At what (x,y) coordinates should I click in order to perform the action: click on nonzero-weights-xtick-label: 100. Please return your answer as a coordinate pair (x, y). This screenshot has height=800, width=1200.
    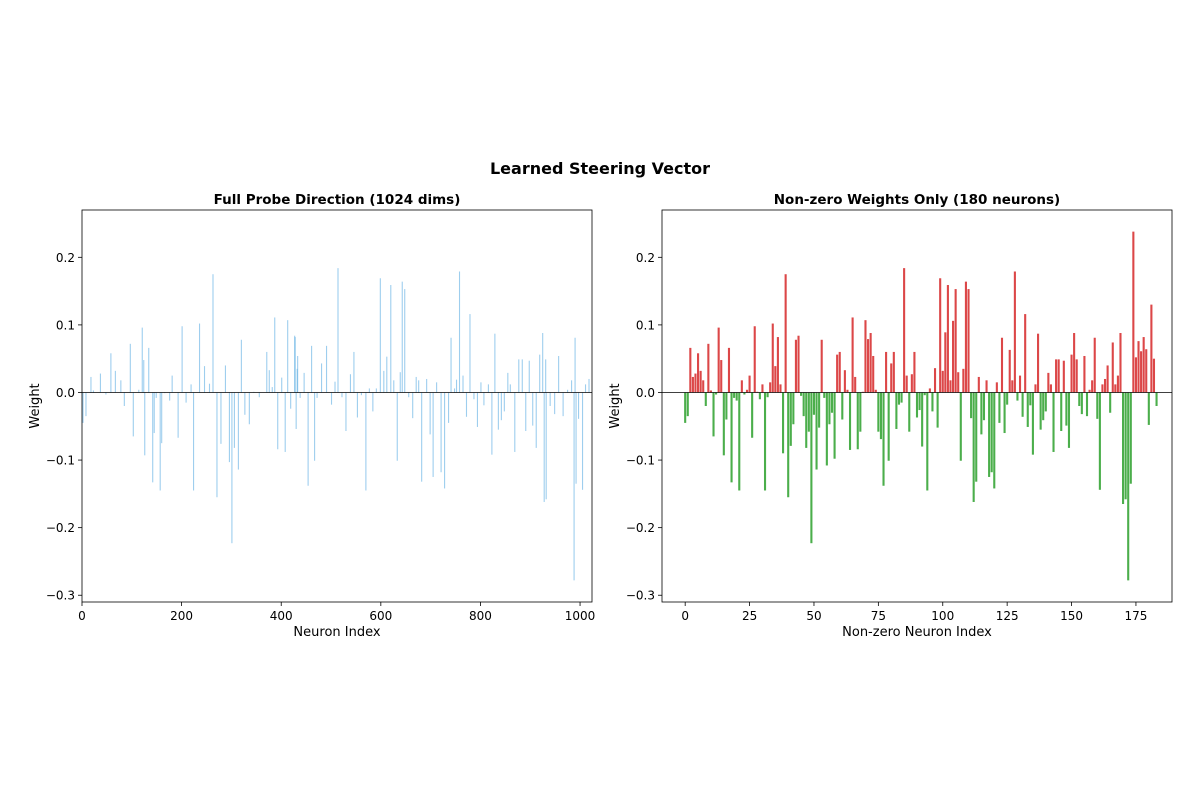
    Looking at the image, I should click on (942, 616).